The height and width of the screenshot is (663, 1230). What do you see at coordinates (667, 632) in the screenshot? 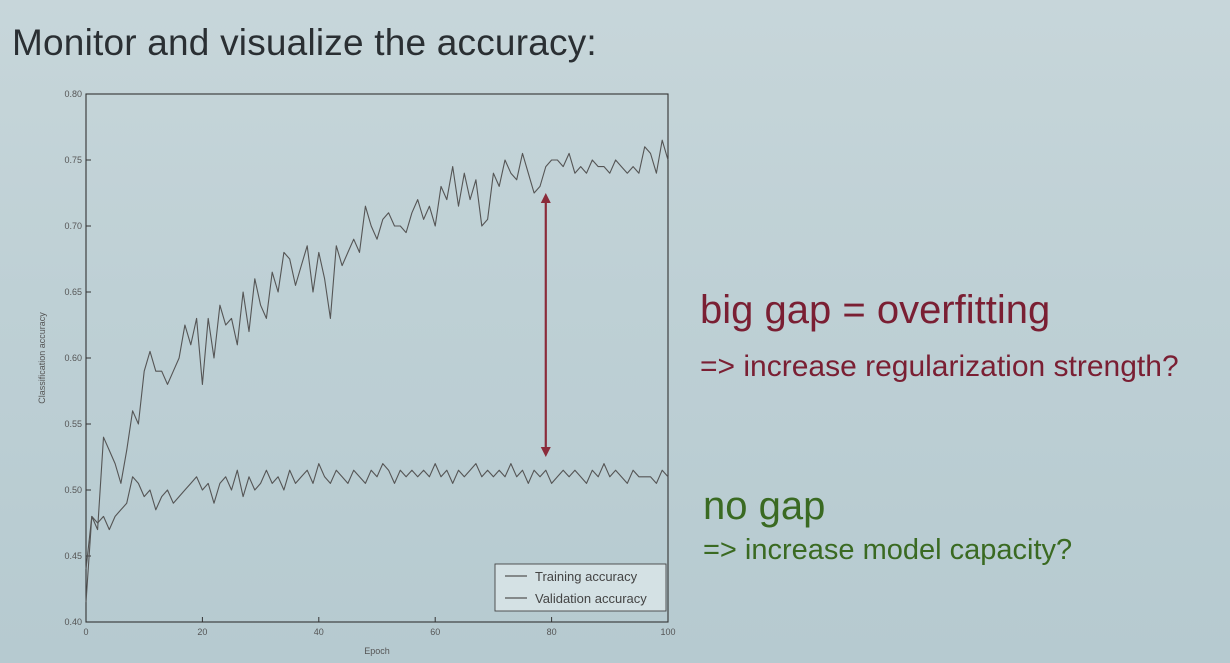
I see `x-tick-label: 100` at bounding box center [667, 632].